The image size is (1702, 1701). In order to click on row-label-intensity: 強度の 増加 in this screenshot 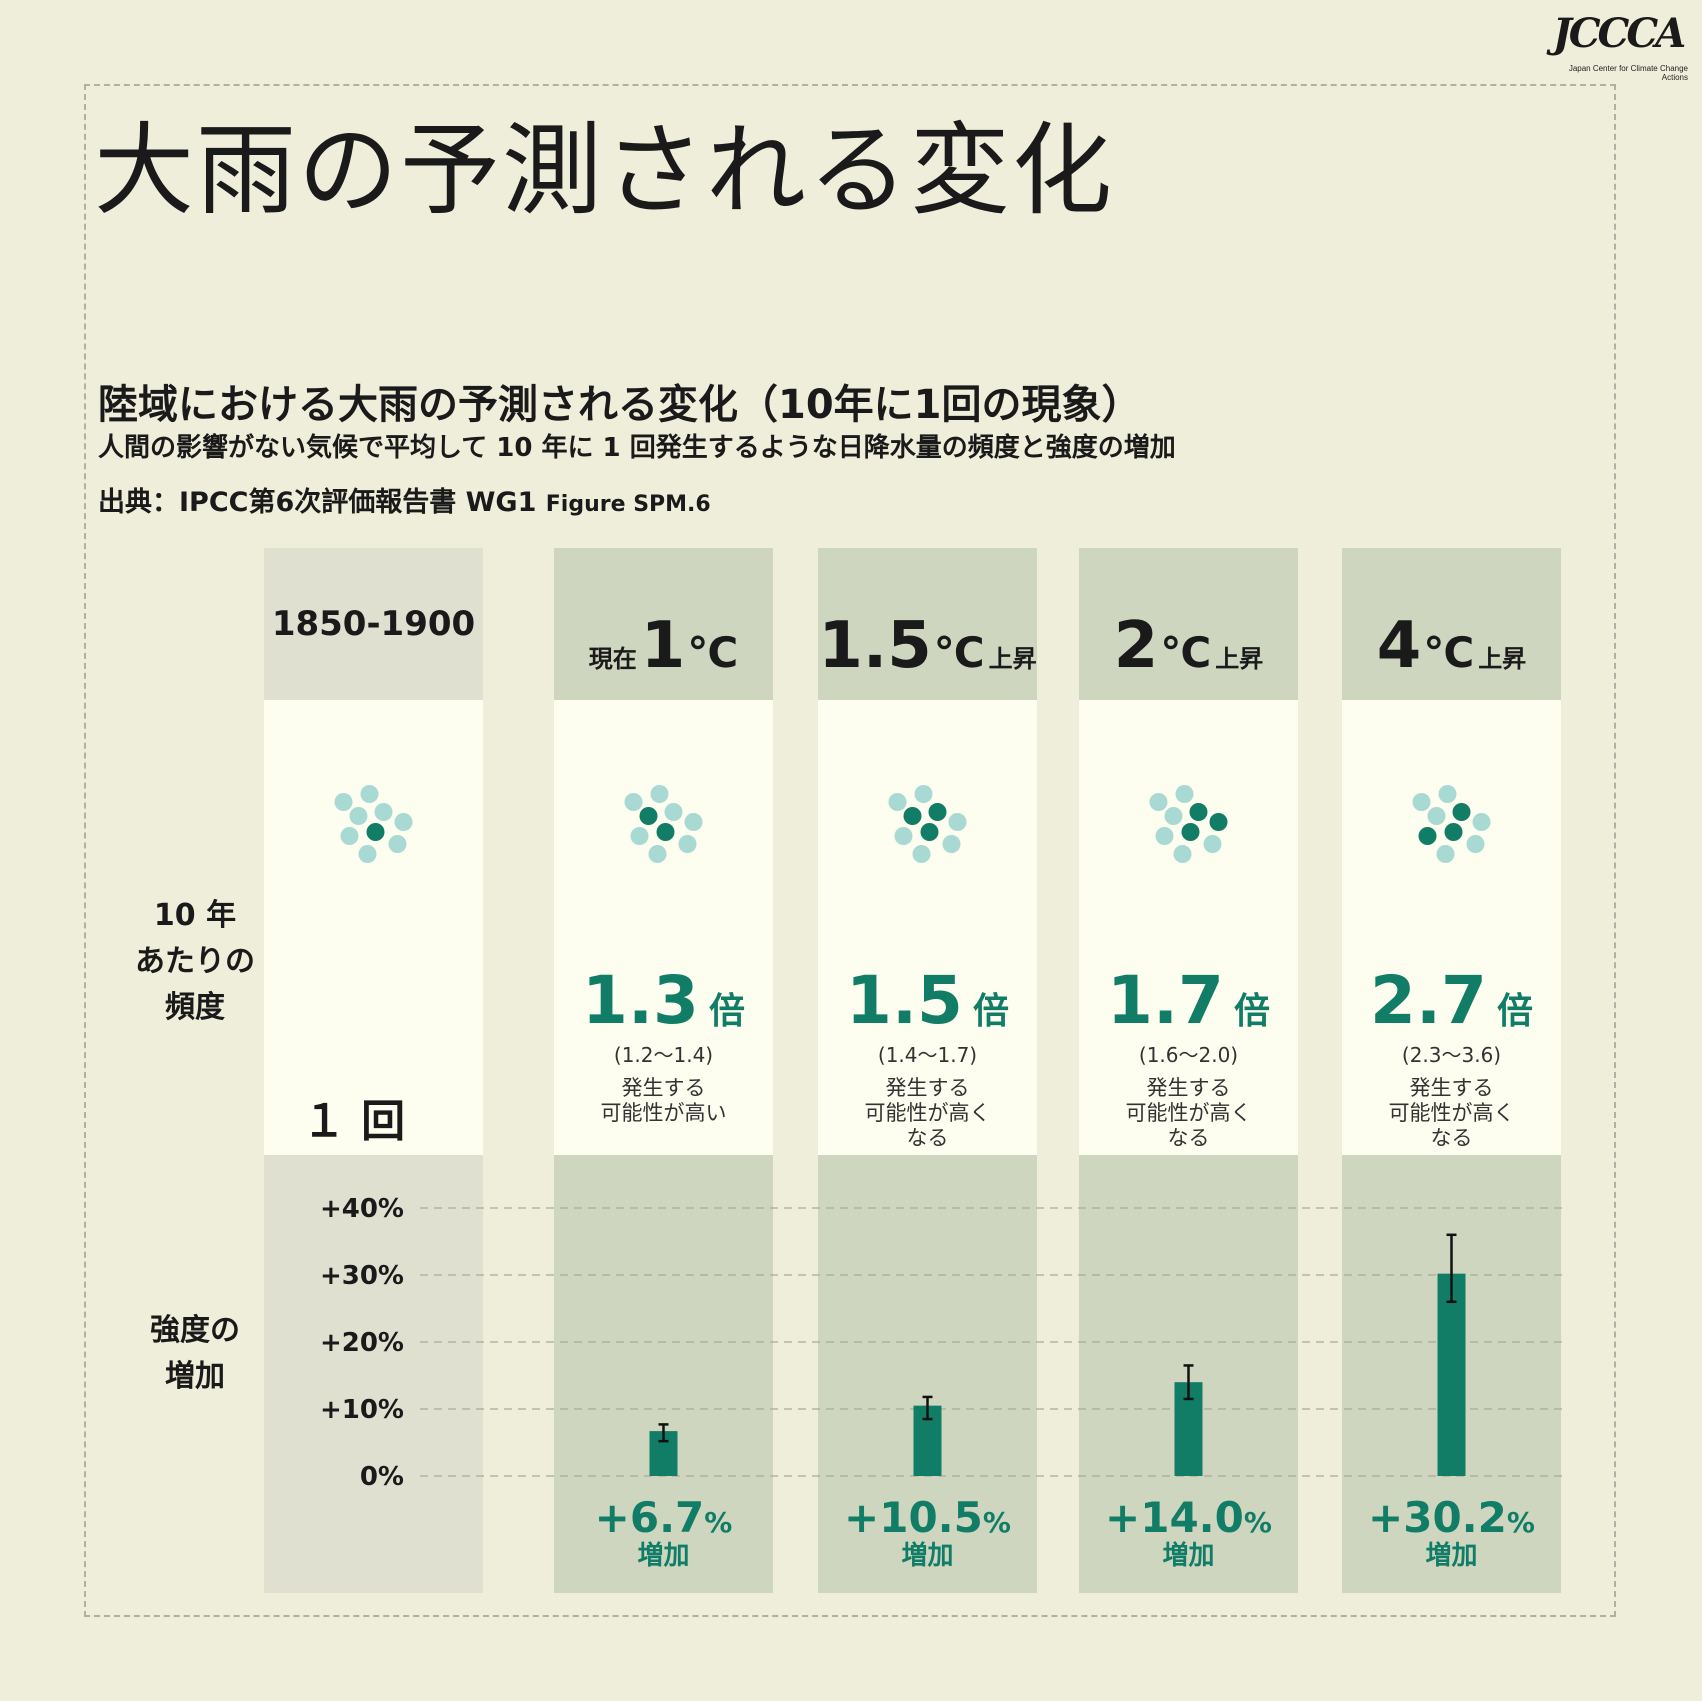, I will do `click(195, 1353)`.